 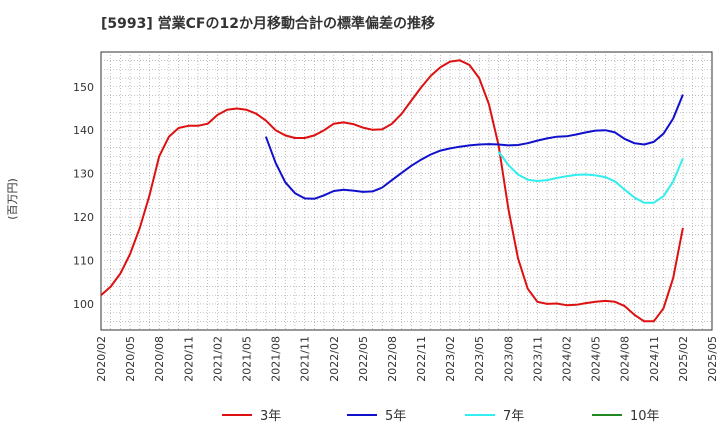 I want to click on x-tick-label: 2023/11, so click(x=537, y=359).